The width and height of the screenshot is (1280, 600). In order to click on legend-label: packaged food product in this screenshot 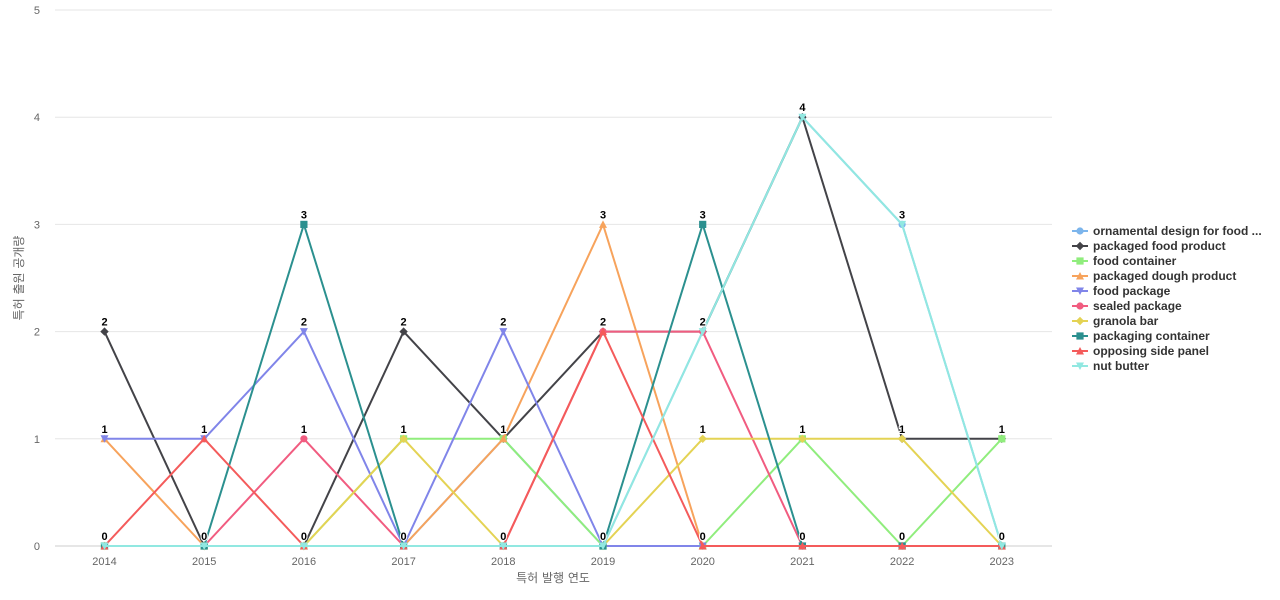, I will do `click(1159, 246)`.